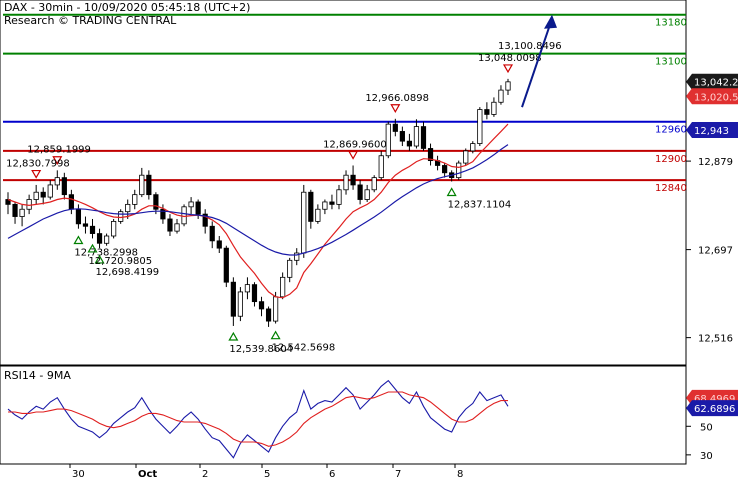 The width and height of the screenshot is (740, 484). Describe the element at coordinates (716, 83) in the screenshot. I see `price-tag-text: 13,042.2` at that location.